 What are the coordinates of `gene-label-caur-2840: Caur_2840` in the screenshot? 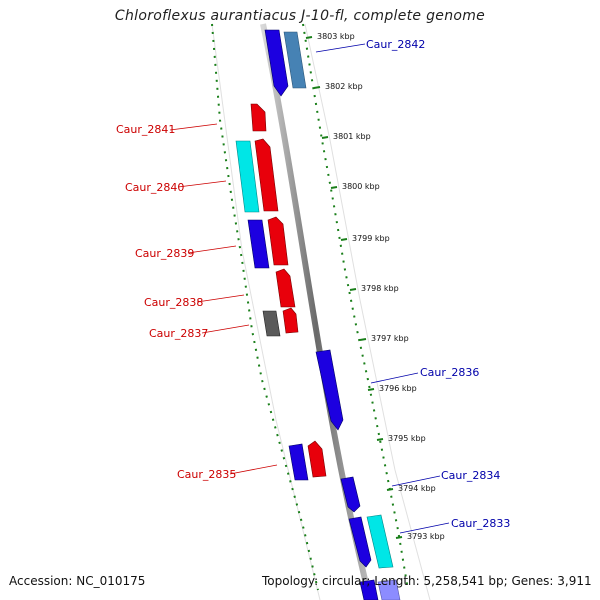 It's located at (154, 187).